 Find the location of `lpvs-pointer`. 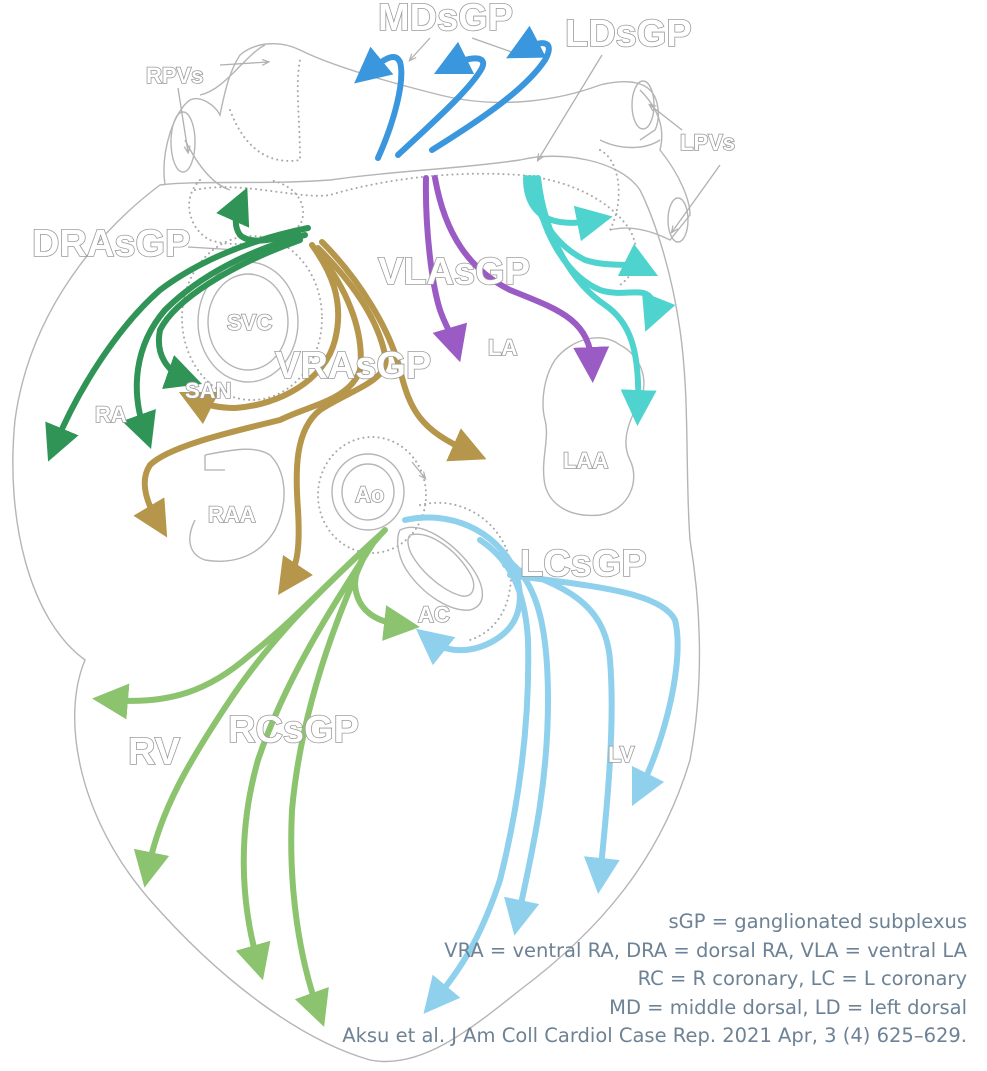

lpvs-pointer is located at coordinates (666, 118).